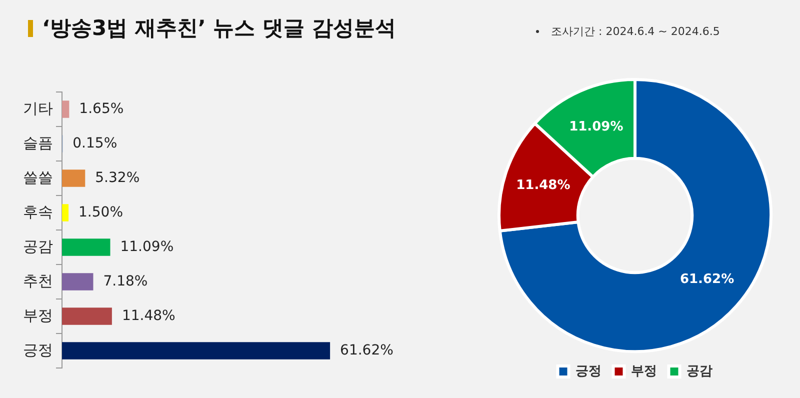 The image size is (800, 398). Describe the element at coordinates (38, 109) in the screenshot. I see `y-tick-label: 기타` at that location.